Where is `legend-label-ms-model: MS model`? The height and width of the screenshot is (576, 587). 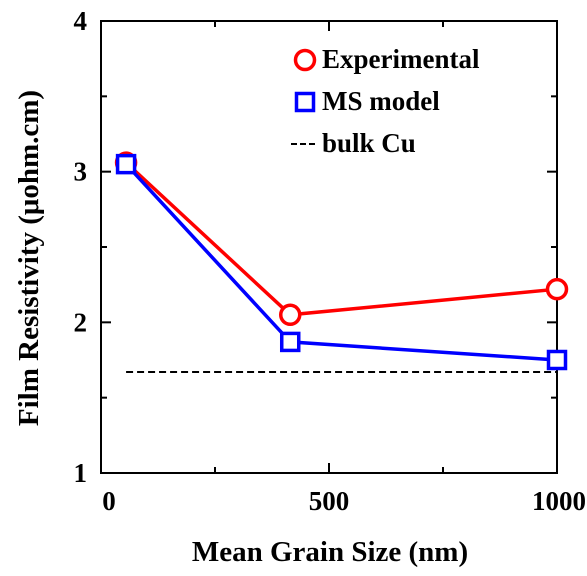 legend-label-ms-model: MS model is located at coordinates (381, 101).